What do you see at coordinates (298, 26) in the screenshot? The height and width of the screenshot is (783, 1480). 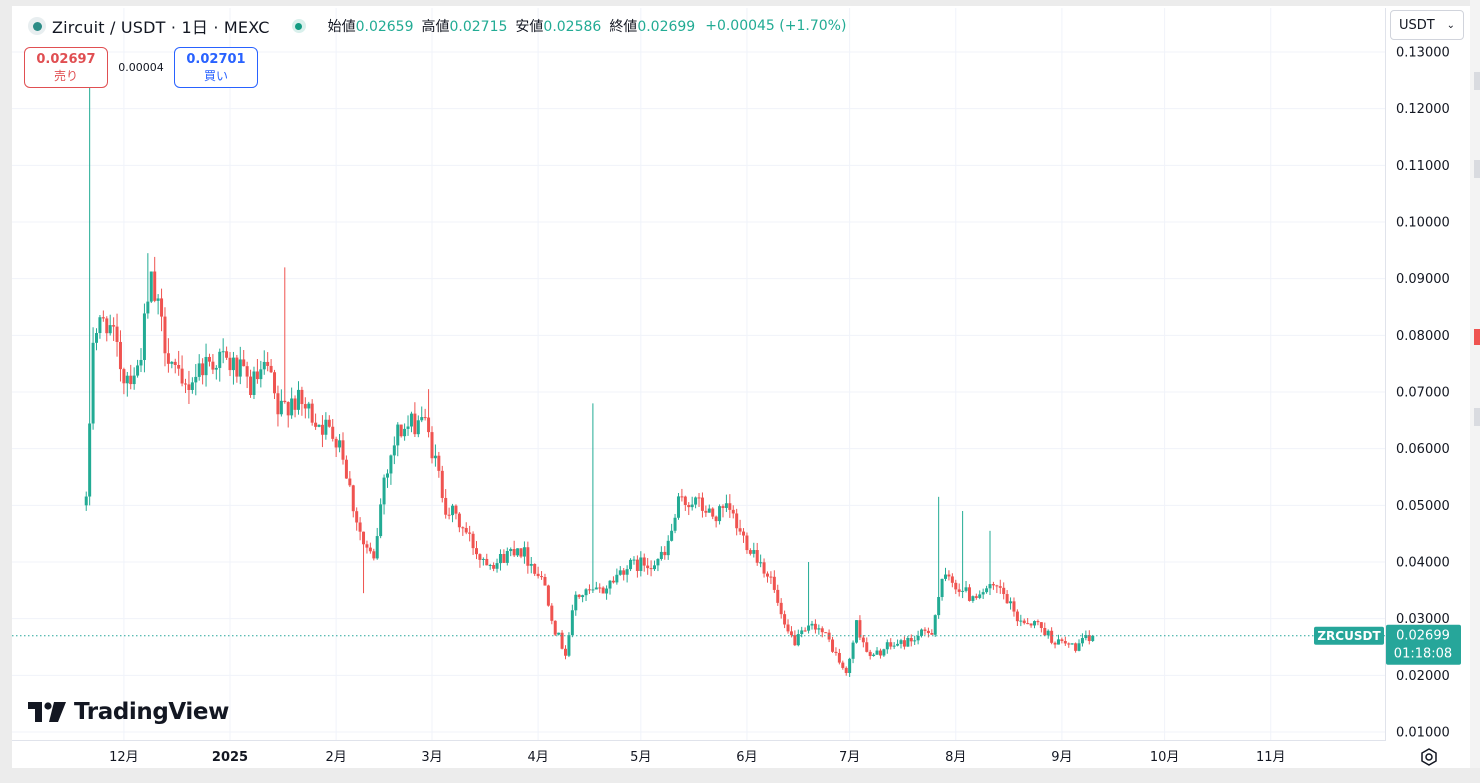 I see `market-status-icon` at bounding box center [298, 26].